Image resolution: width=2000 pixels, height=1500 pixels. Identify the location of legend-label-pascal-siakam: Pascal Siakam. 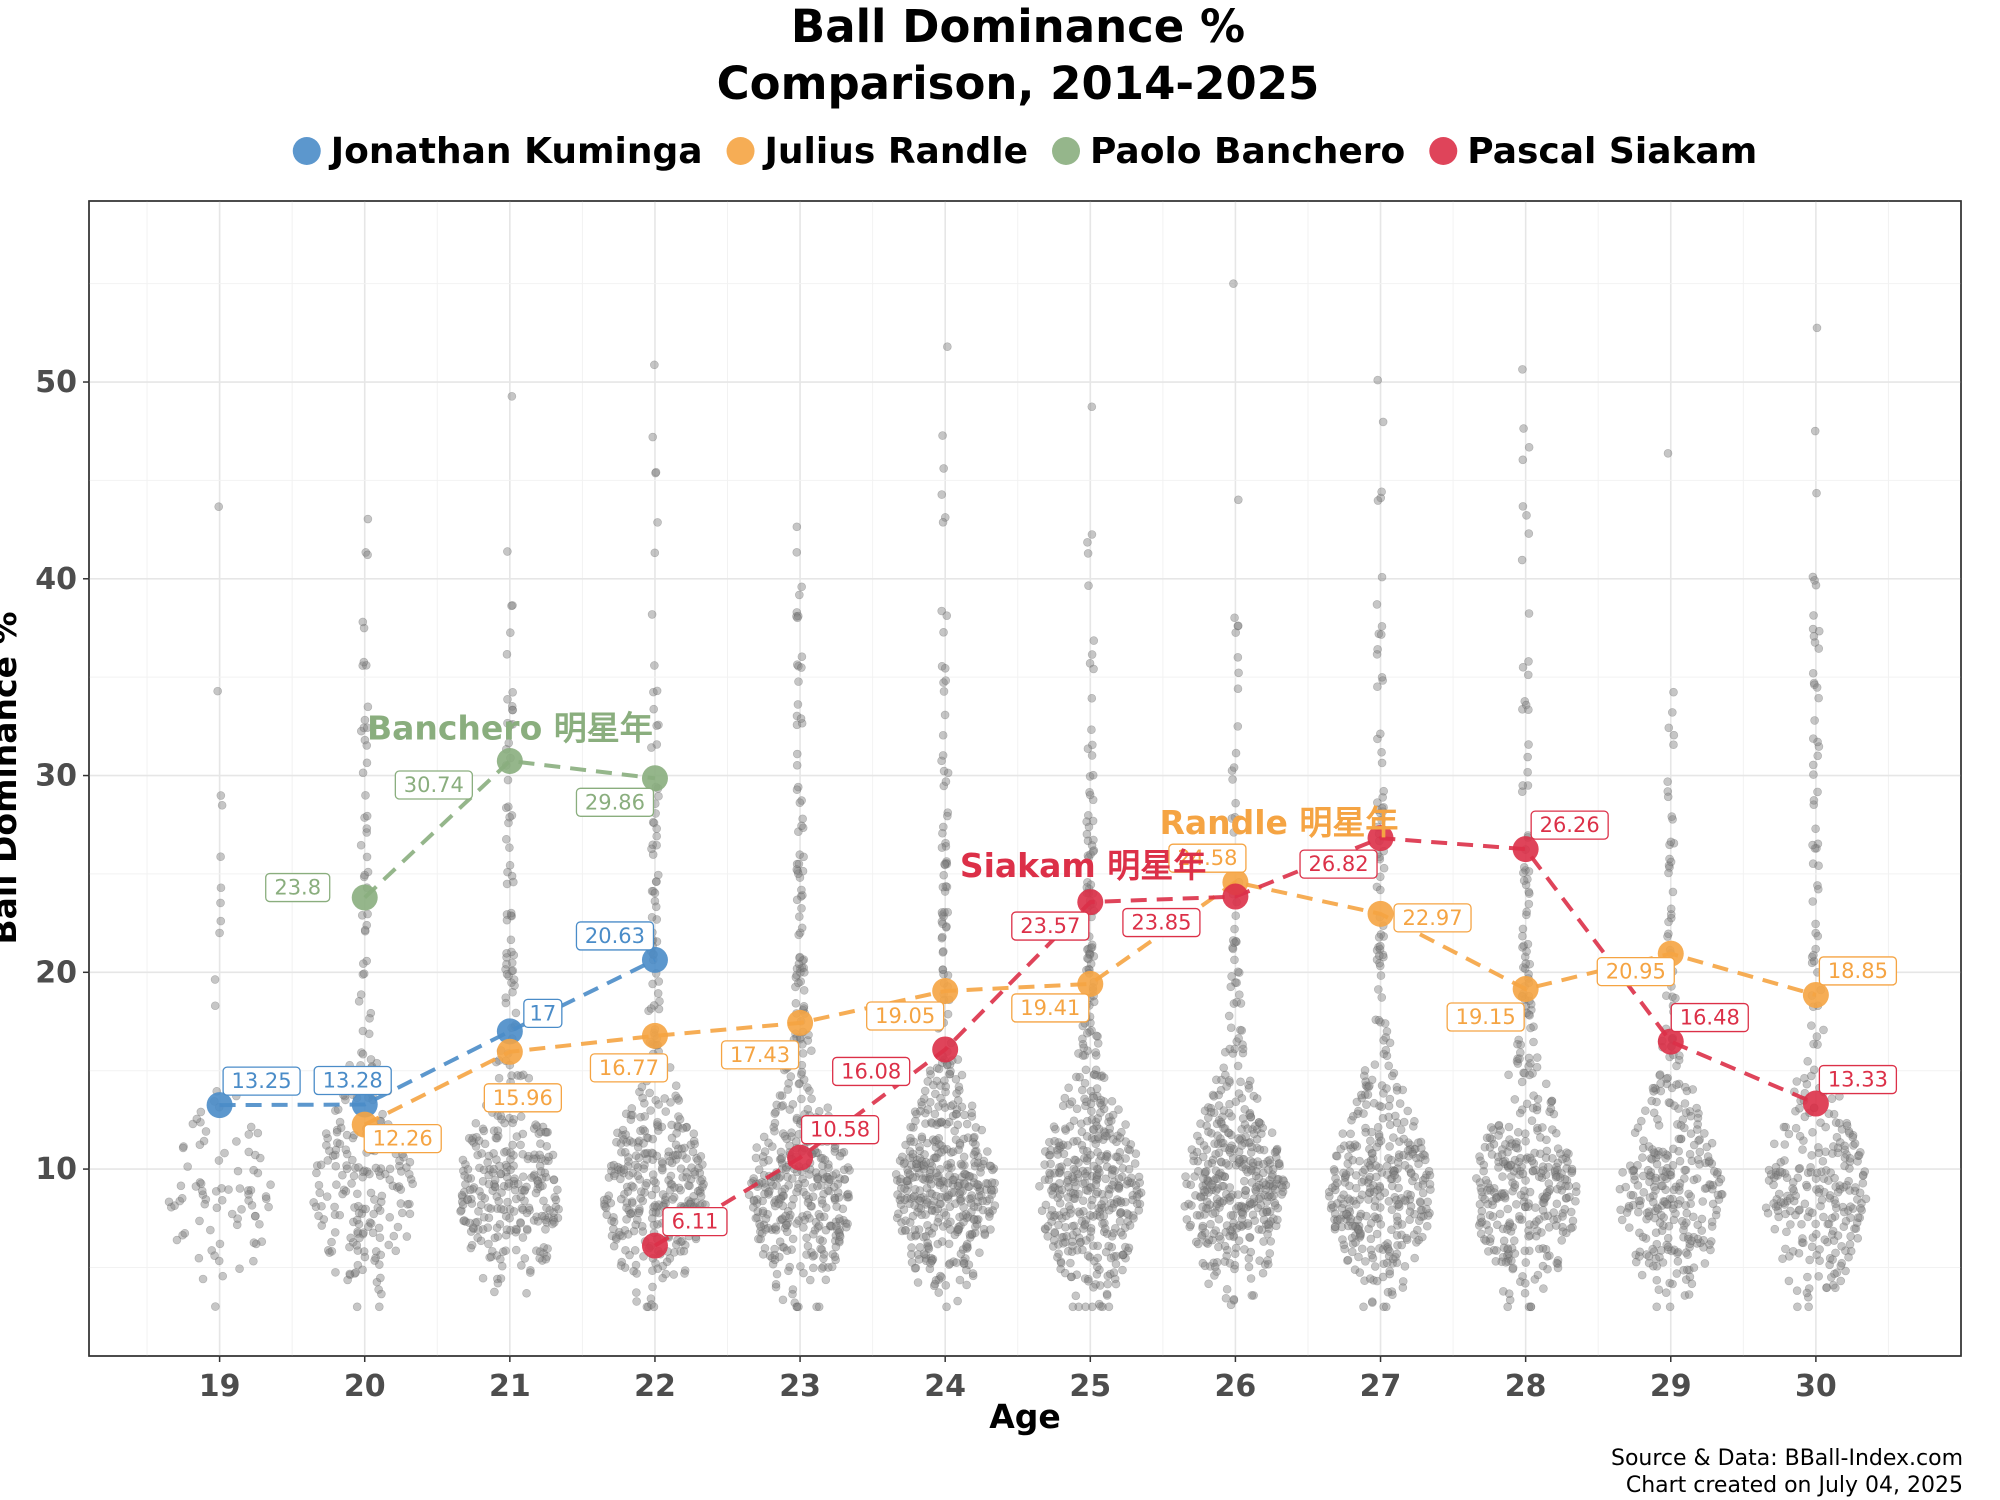
(1612, 151).